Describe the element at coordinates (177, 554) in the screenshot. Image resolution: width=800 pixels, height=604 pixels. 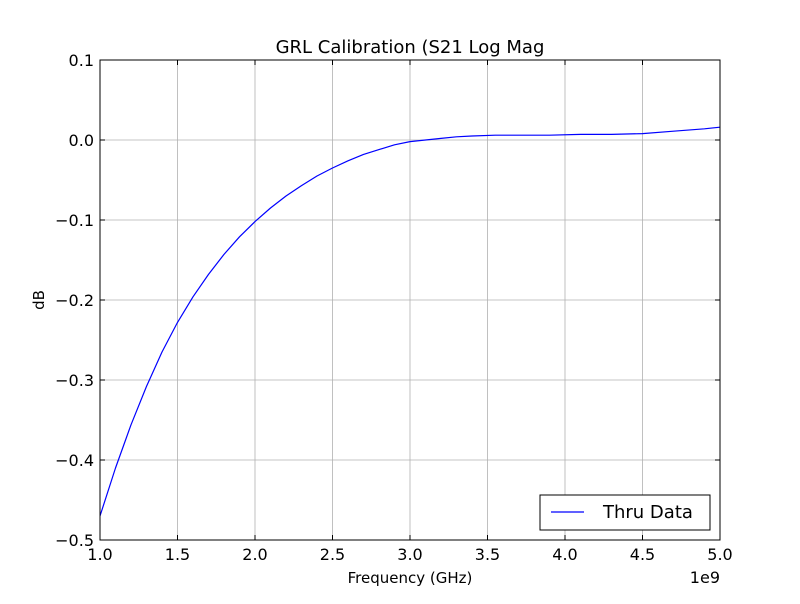
I see `x-tick-label: 1.5` at that location.